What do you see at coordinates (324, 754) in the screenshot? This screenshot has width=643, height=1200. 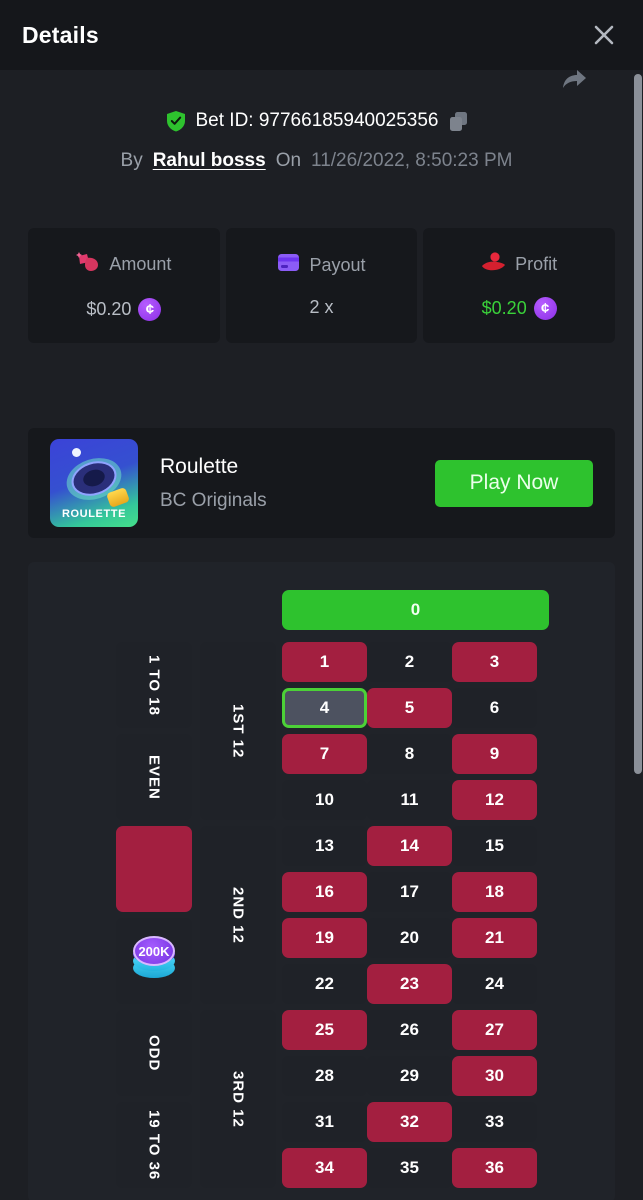 I see `board-cell-7: 7` at bounding box center [324, 754].